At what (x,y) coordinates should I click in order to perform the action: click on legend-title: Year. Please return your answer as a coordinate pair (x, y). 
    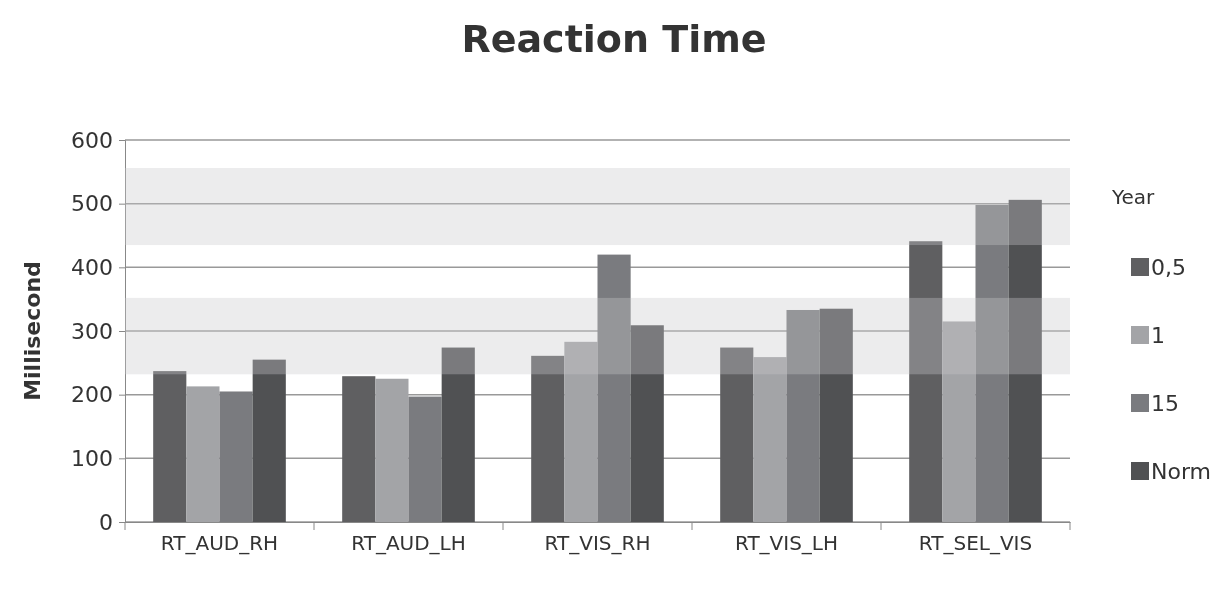
    Looking at the image, I should click on (1133, 197).